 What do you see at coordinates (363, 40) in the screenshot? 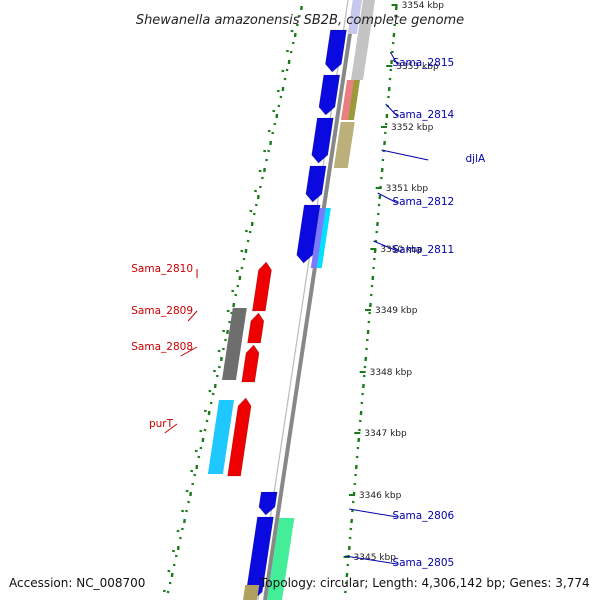
I see `cog-strip-grey` at bounding box center [363, 40].